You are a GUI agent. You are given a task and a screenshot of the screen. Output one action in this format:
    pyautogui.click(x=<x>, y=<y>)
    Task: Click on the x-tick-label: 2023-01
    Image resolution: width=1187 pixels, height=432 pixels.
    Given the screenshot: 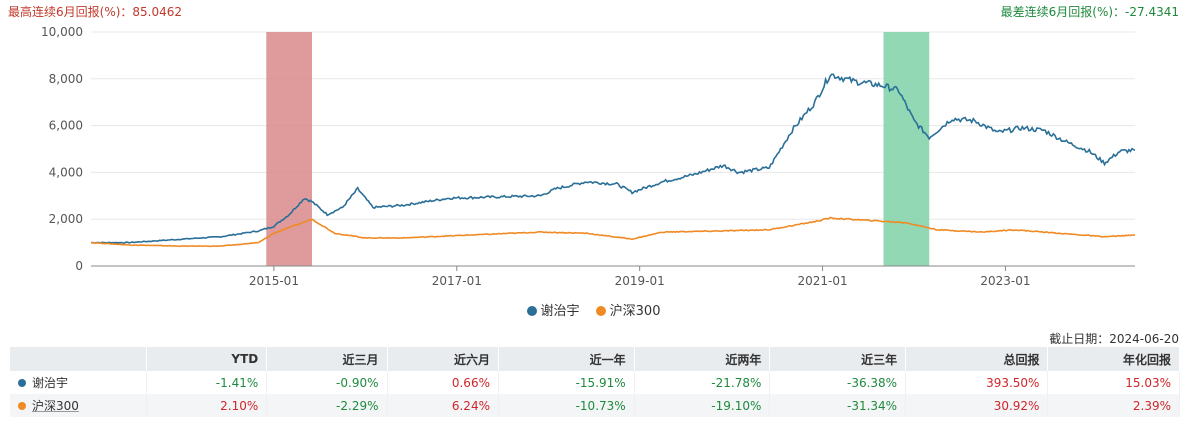 What is the action you would take?
    pyautogui.click(x=1005, y=281)
    